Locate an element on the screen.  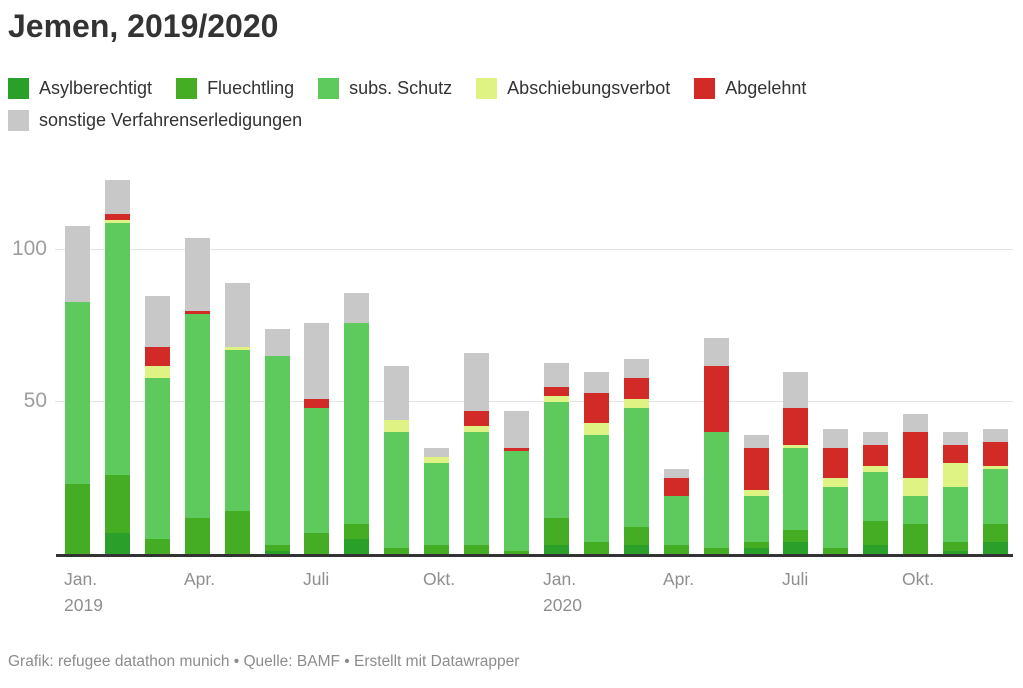
bar-m-r-2019 is located at coordinates (157, 424).